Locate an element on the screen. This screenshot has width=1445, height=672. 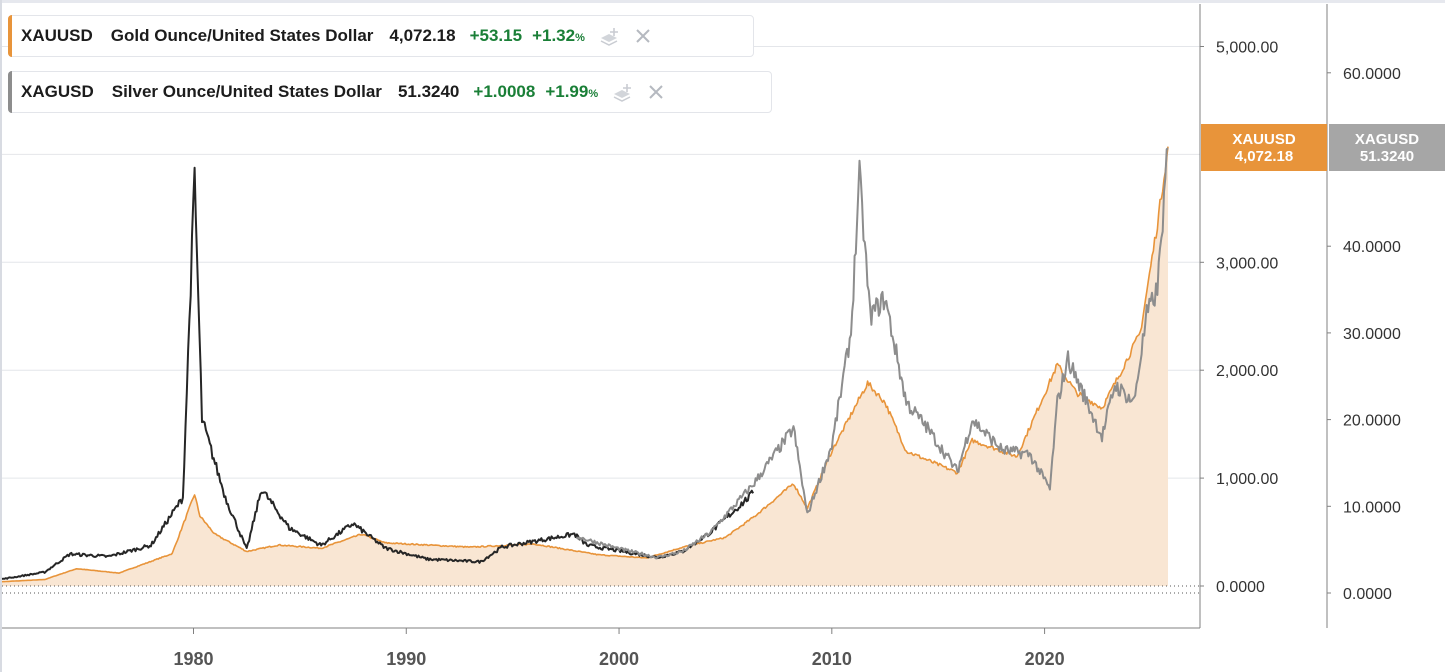
right-y-tick-label: 20.0000 is located at coordinates (1372, 421).